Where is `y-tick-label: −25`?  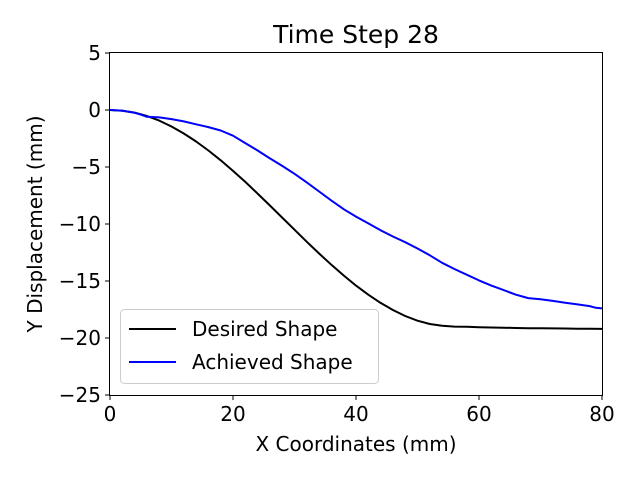 y-tick-label: −25 is located at coordinates (80, 395).